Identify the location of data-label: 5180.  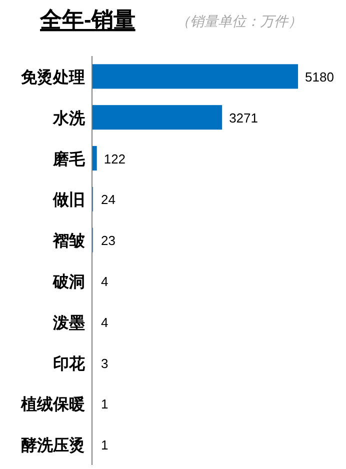
(319, 76).